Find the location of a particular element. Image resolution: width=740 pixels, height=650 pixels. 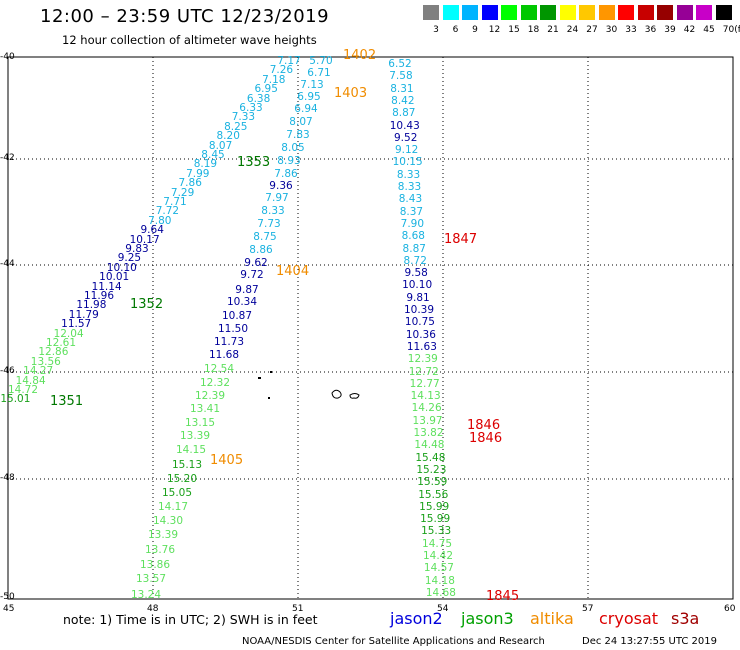

legend-label: 12 is located at coordinates (494, 30).